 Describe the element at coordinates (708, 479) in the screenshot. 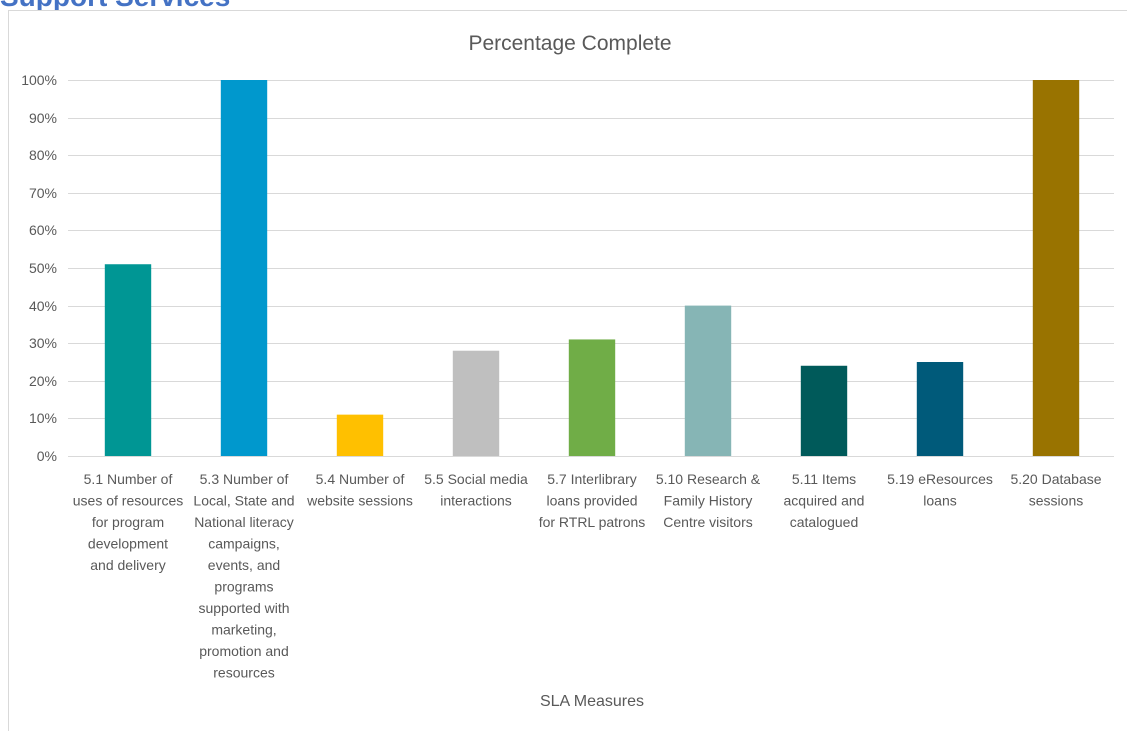

I see `x-tick-label-line: 5.10 Research &` at that location.